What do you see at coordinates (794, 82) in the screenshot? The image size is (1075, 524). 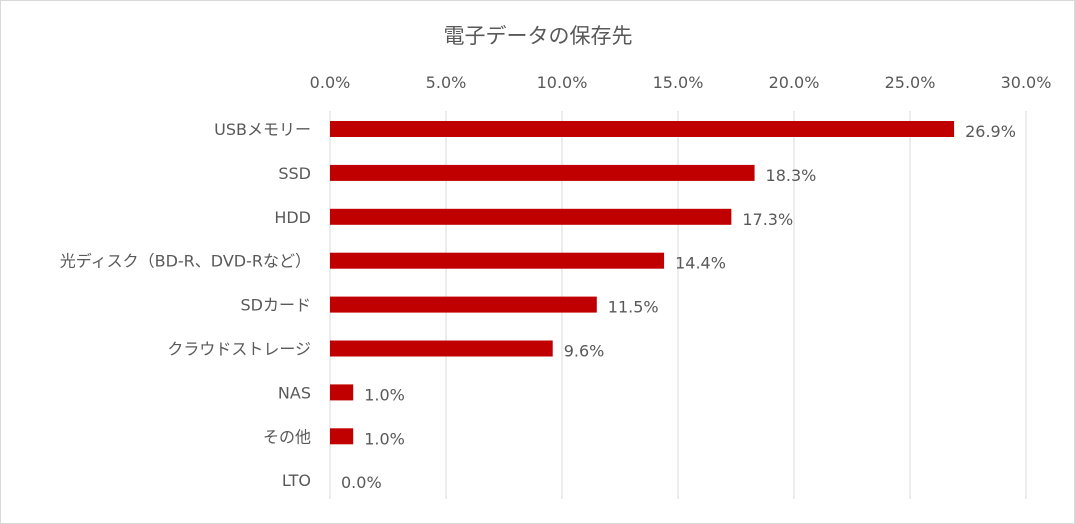 I see `x-tick-label: 20.0%` at bounding box center [794, 82].